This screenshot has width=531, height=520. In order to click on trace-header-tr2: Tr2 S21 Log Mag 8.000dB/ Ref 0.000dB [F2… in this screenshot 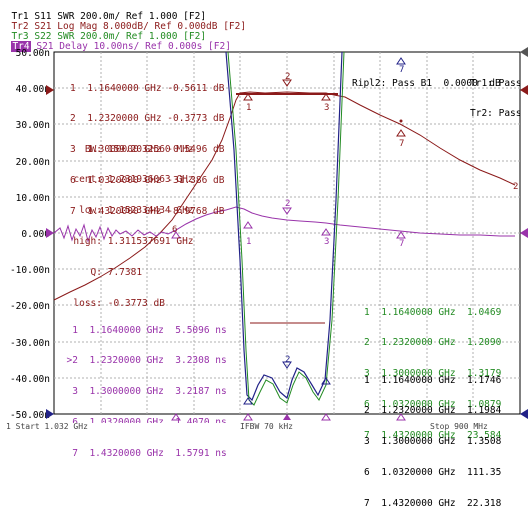, I will do `click(129, 26)`.